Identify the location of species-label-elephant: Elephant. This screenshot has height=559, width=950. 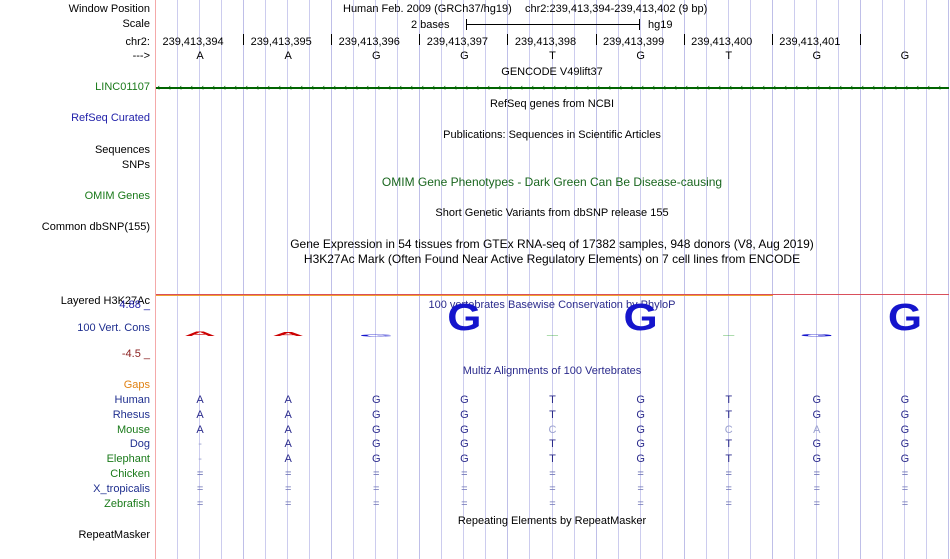
(128, 459).